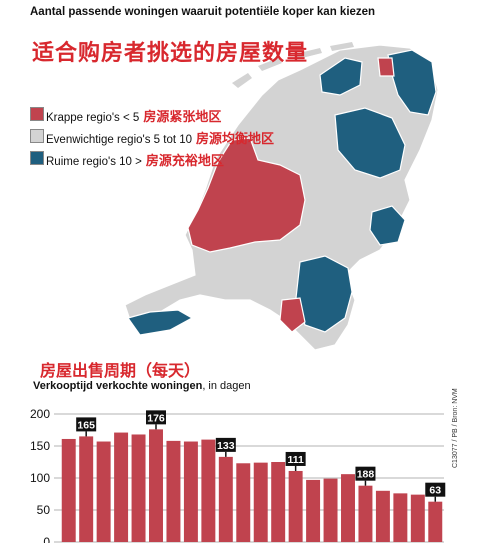 This screenshot has height=543, width=478. I want to click on legend-swatch-tight, so click(37, 114).